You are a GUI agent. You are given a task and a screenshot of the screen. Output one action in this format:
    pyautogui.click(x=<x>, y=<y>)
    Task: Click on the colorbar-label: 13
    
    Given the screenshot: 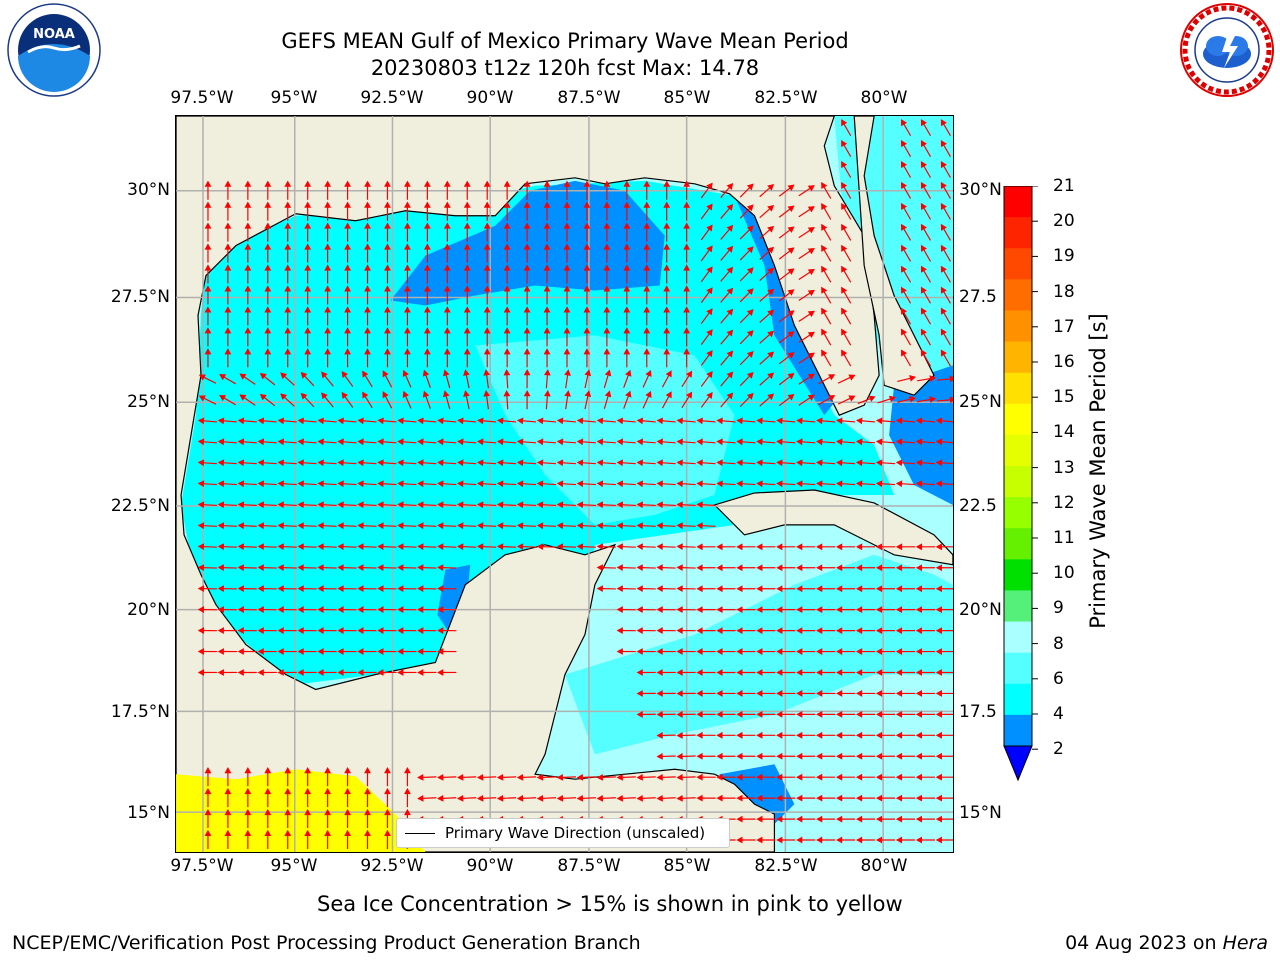 What is the action you would take?
    pyautogui.click(x=1064, y=467)
    